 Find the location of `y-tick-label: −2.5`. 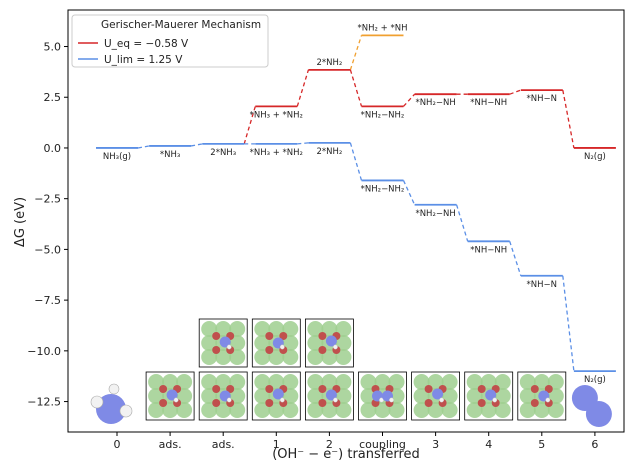

y-tick-label: −2.5 is located at coordinates (47, 199).